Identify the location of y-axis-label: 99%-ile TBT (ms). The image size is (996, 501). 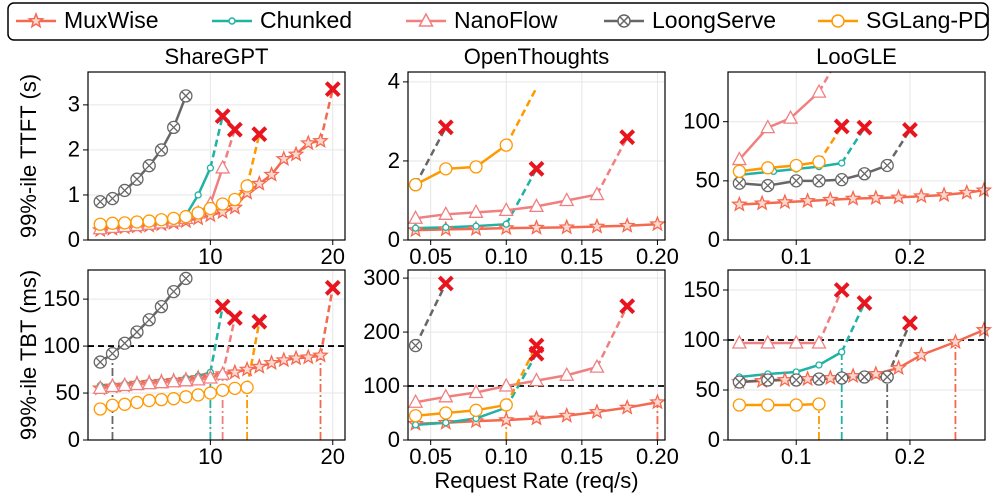
(28, 355).